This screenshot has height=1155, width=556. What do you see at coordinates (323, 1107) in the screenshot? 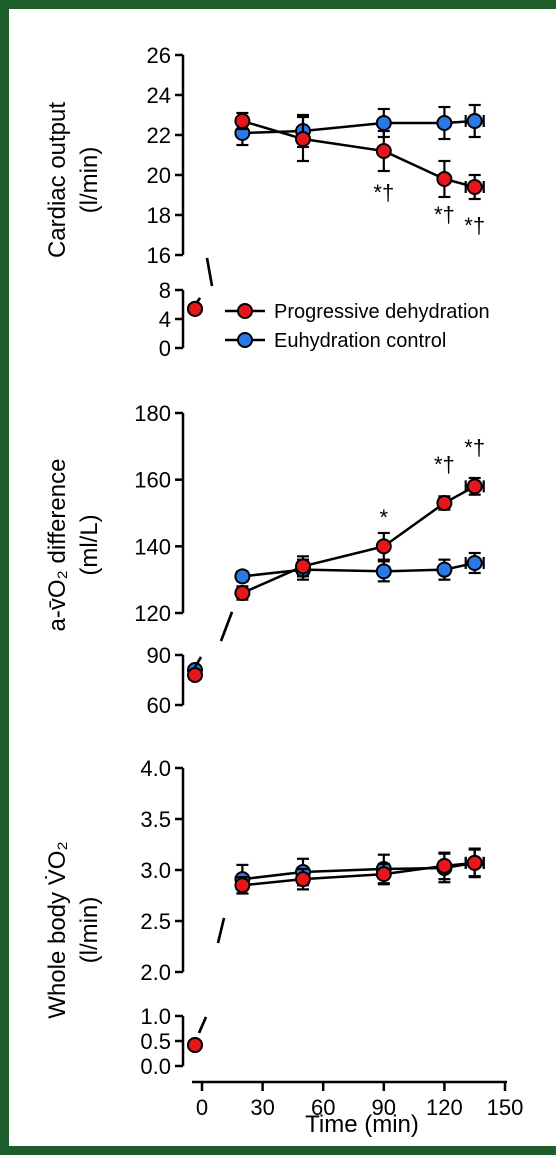
I see `x-tick-label: 60` at bounding box center [323, 1107].